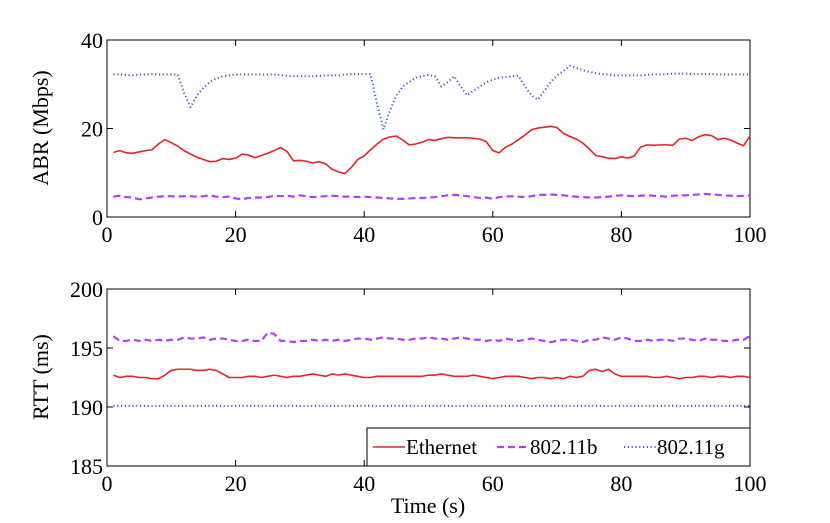 The width and height of the screenshot is (830, 523). I want to click on legend-label-ethernet: Ethernet, so click(441, 447).